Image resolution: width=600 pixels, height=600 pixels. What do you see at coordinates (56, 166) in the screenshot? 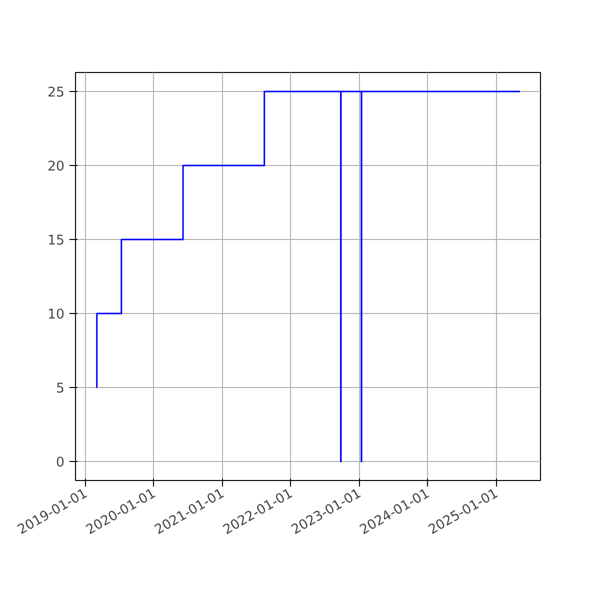
I see `y-tick-label: 20` at bounding box center [56, 166].